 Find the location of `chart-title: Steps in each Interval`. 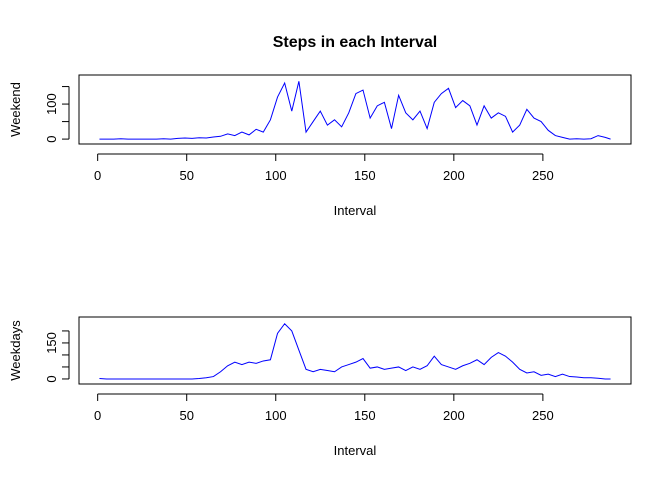

chart-title: Steps in each Interval is located at coordinates (355, 42).